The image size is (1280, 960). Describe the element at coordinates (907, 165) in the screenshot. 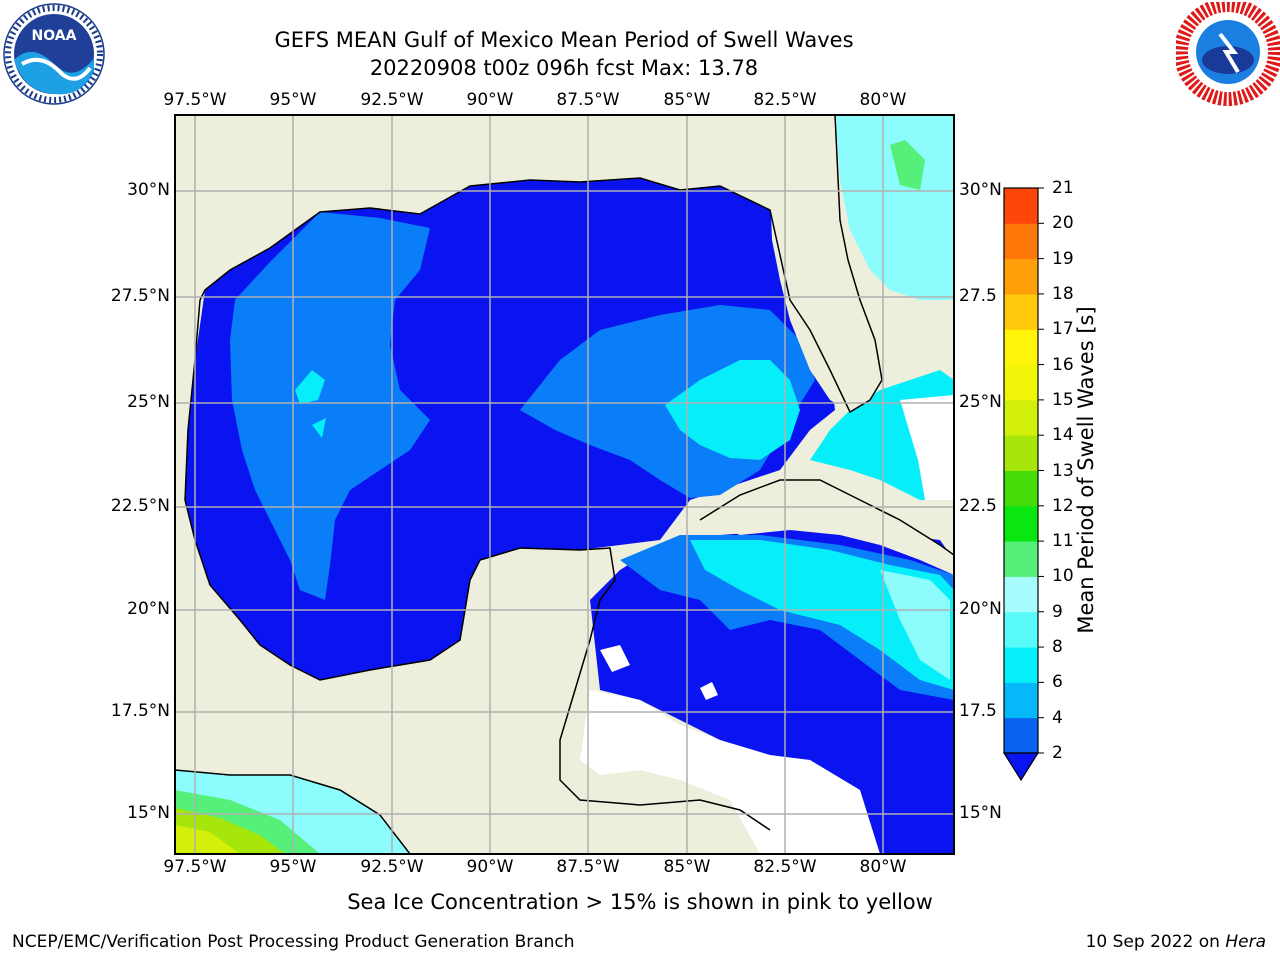

I see `atlantic-green` at that location.